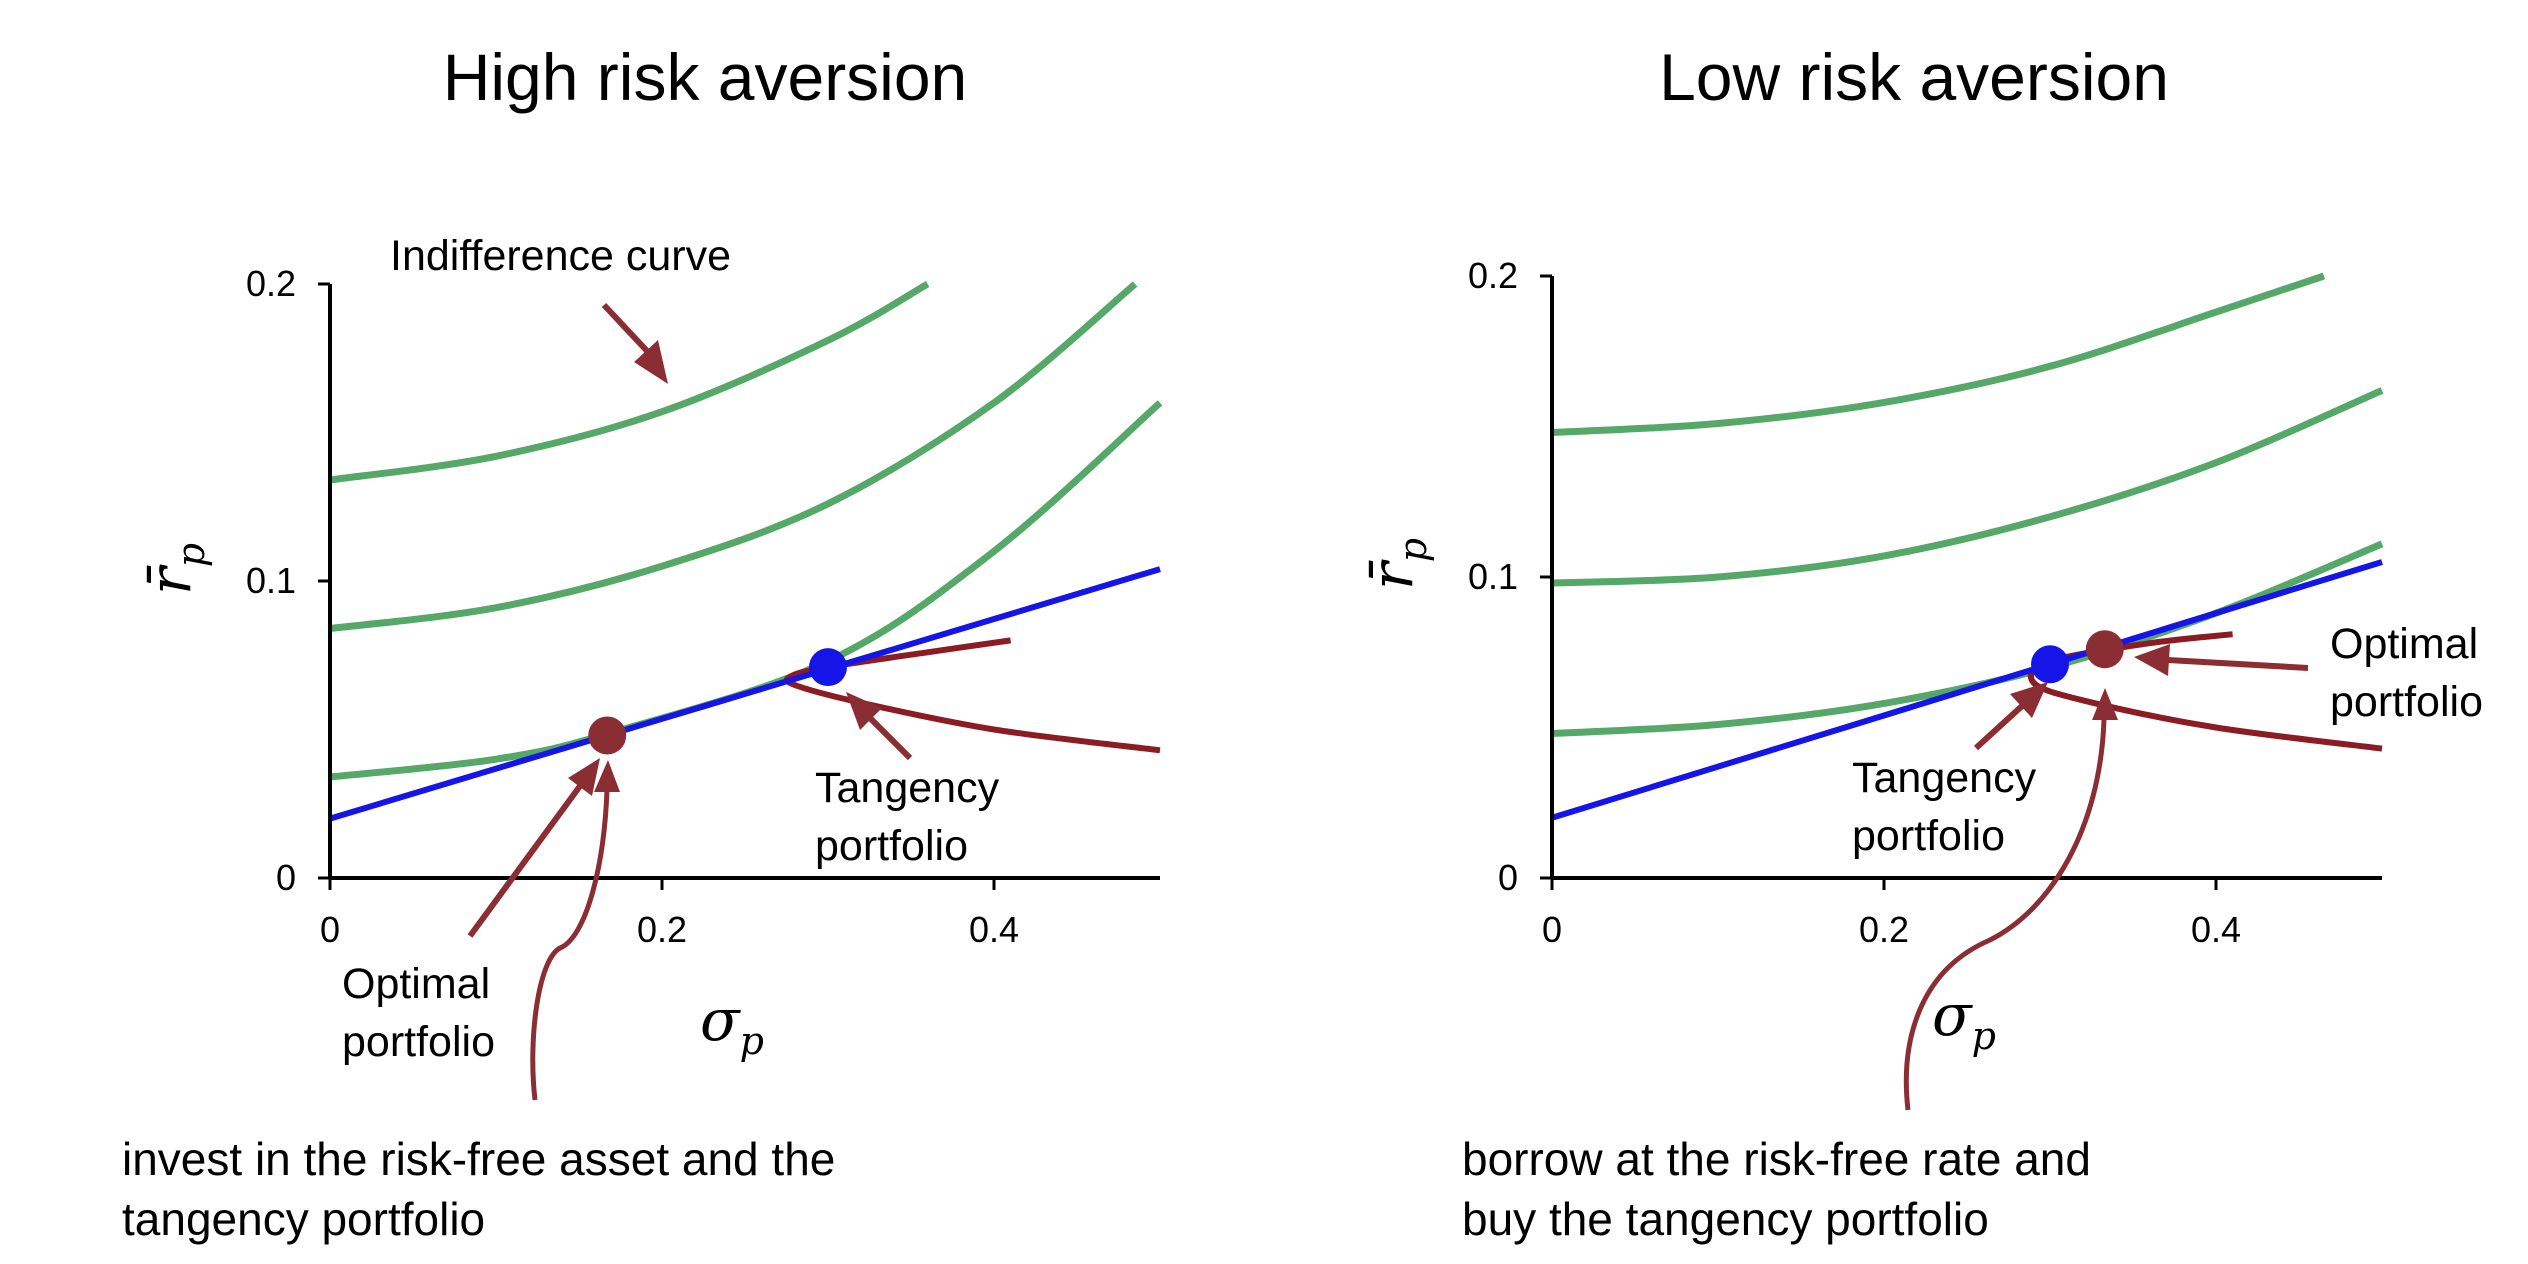 The height and width of the screenshot is (1264, 2528). I want to click on caption-line1: borrow at the risk-free rate and, so click(1776, 1159).